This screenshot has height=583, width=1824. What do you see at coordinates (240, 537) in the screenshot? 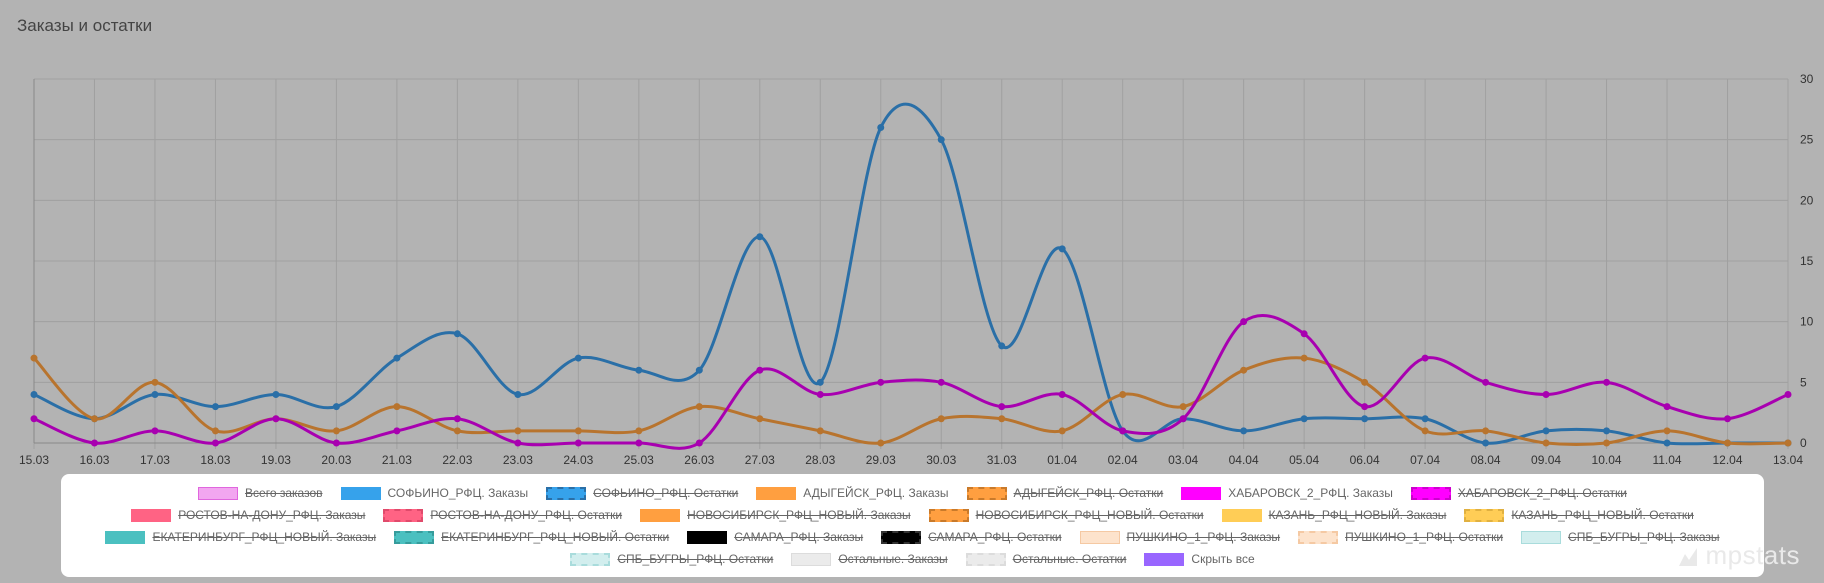
I see `legend-item: ЕКАТЕРИНБУРГ_РФЦ_НОВЫЙ. Заказы` at bounding box center [240, 537].